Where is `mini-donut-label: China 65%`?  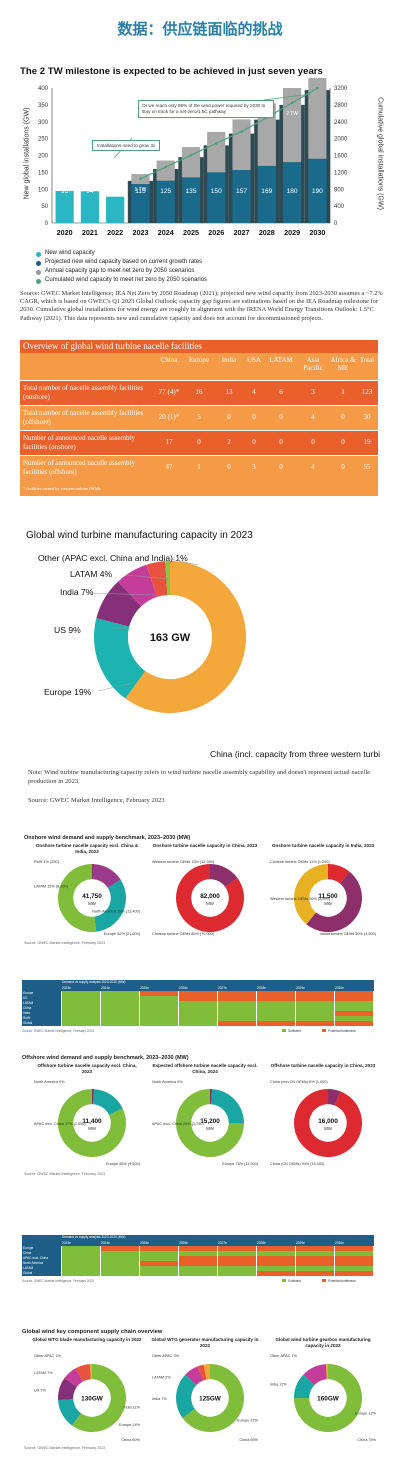 mini-donut-label: China 65% is located at coordinates (248, 1440).